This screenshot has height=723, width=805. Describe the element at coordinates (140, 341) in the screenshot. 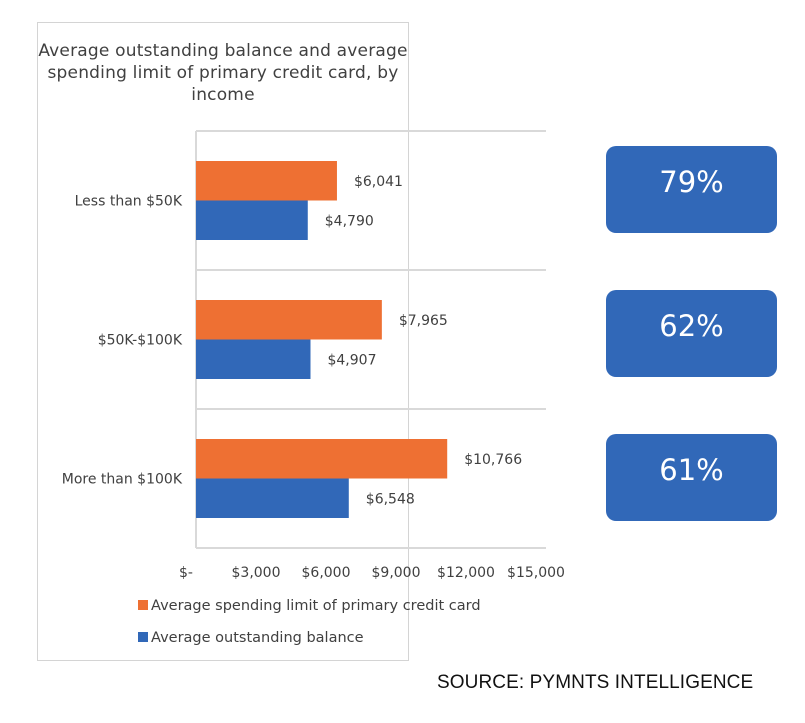

I see `category-label-50k-100k: $50K-$100K` at that location.